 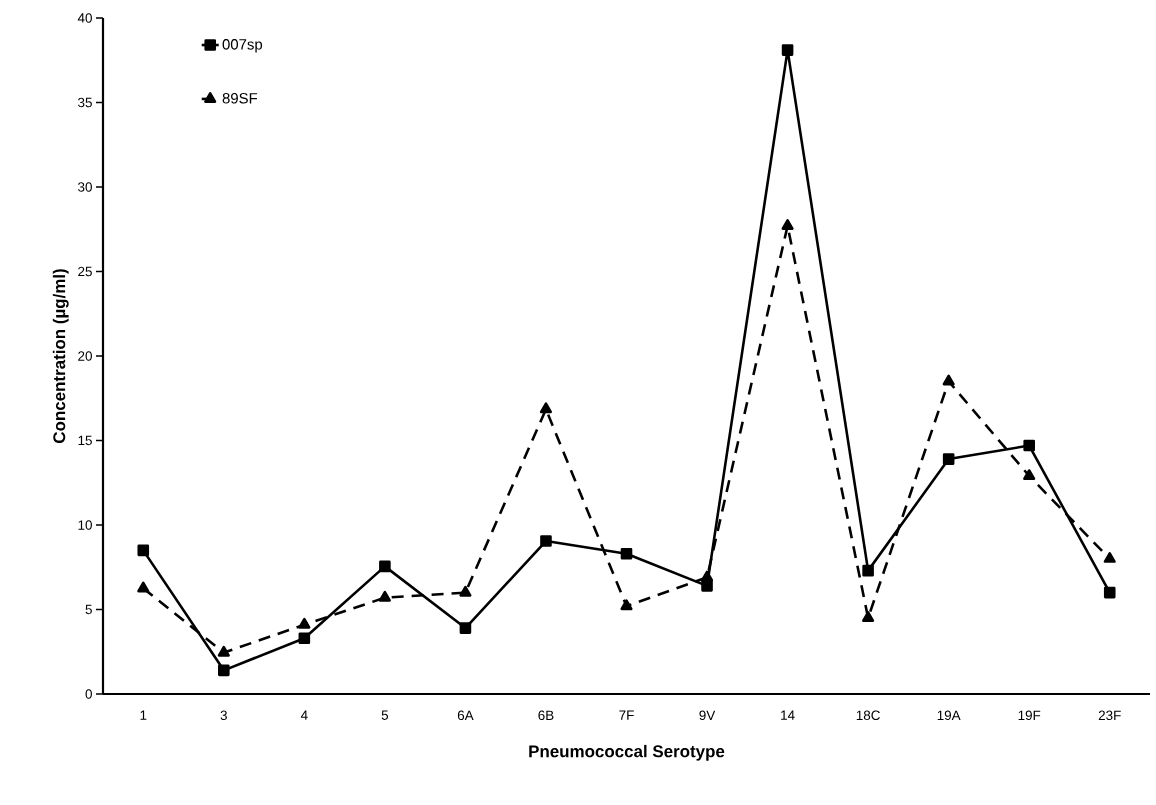 I want to click on legend-label: 007sp, so click(x=242, y=46).